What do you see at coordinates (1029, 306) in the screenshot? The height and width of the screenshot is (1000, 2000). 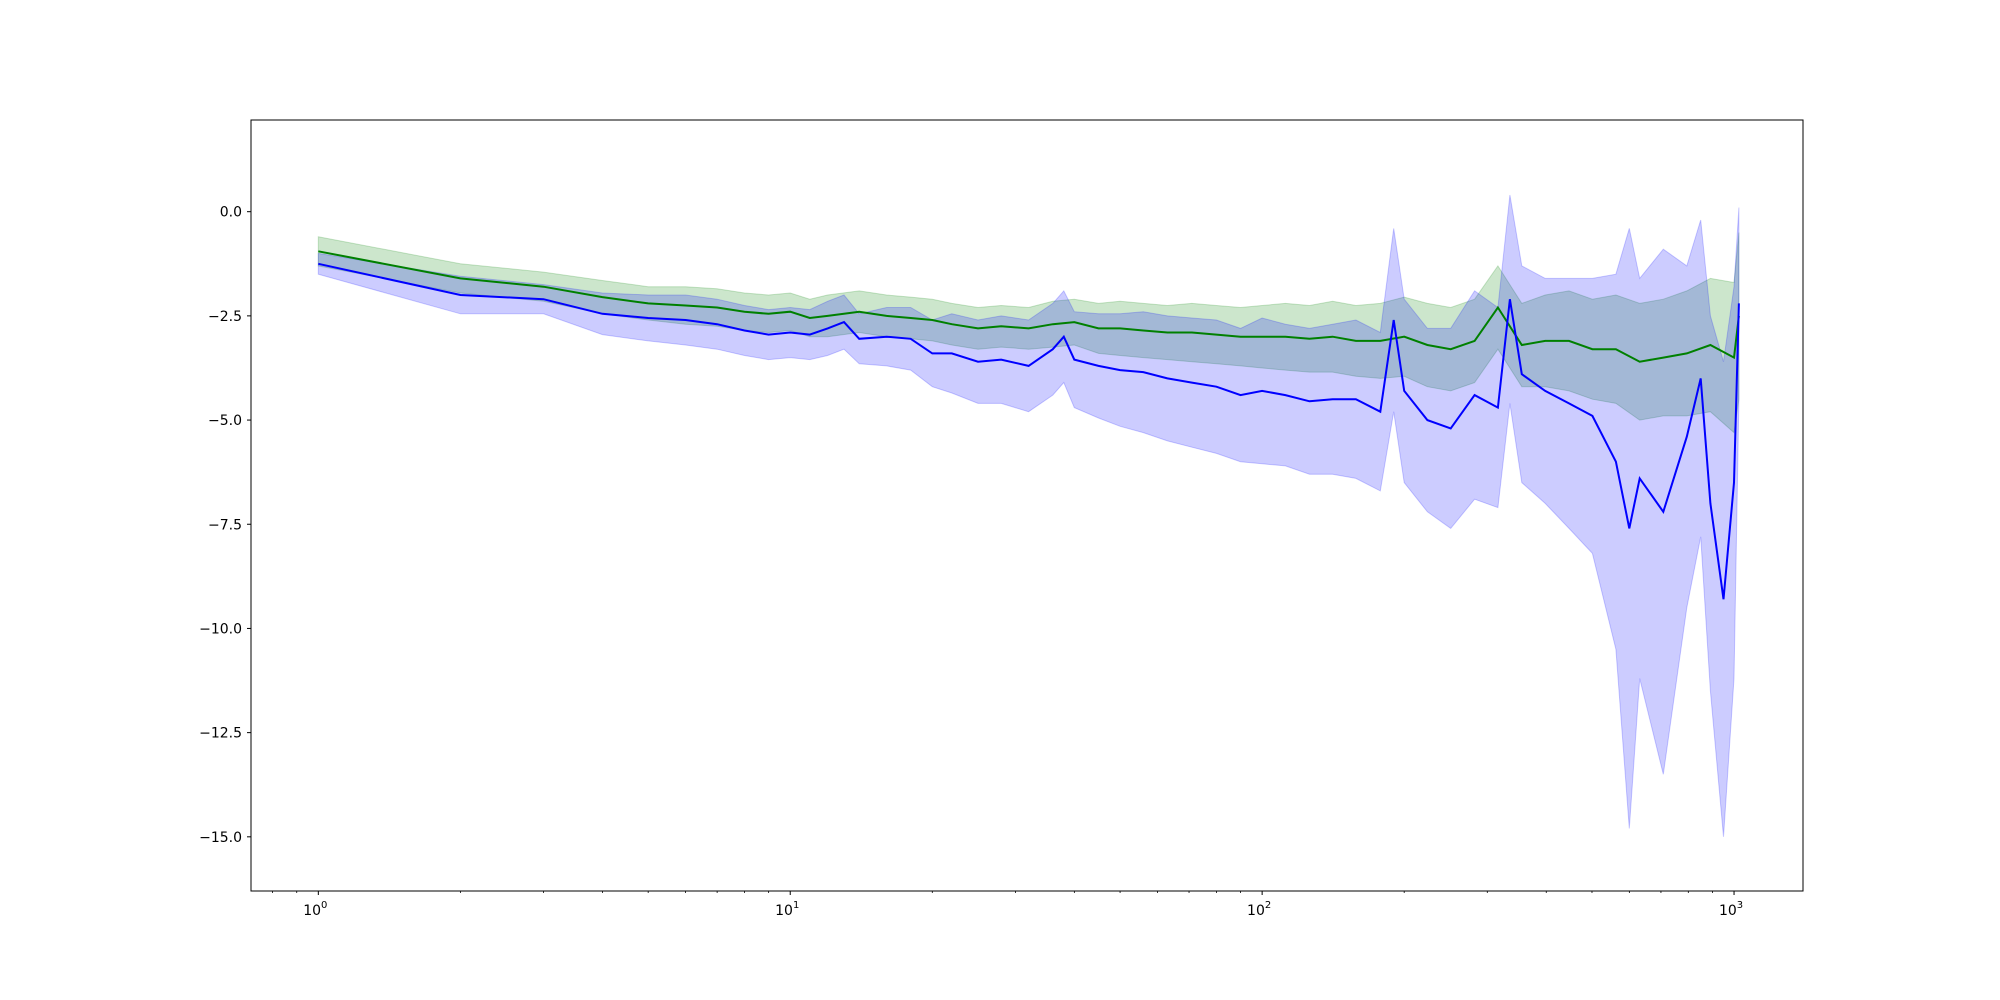 I see `series-0-line` at bounding box center [1029, 306].